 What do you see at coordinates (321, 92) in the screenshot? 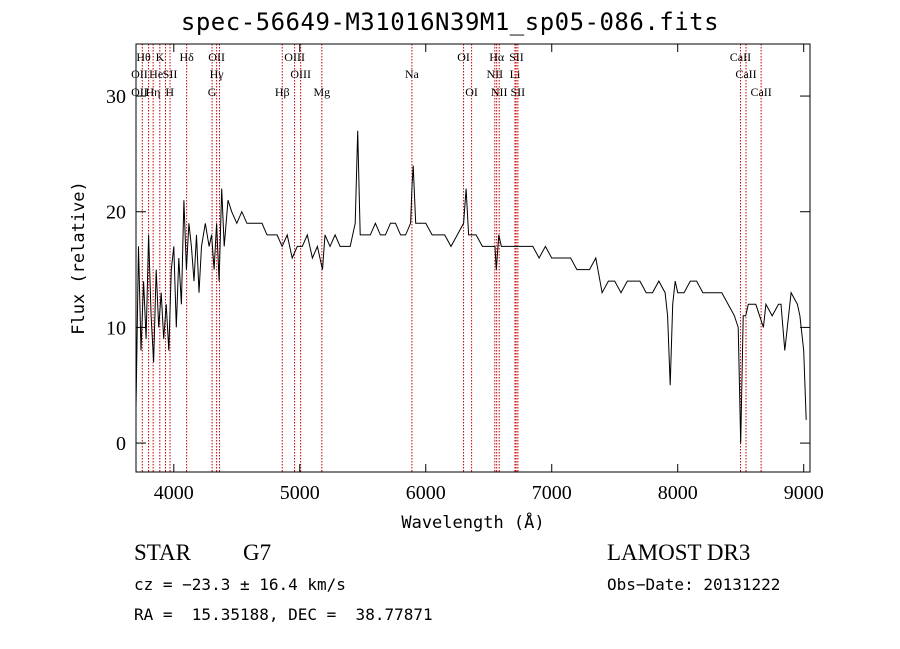
I see `line-id-label: Mg` at bounding box center [321, 92].